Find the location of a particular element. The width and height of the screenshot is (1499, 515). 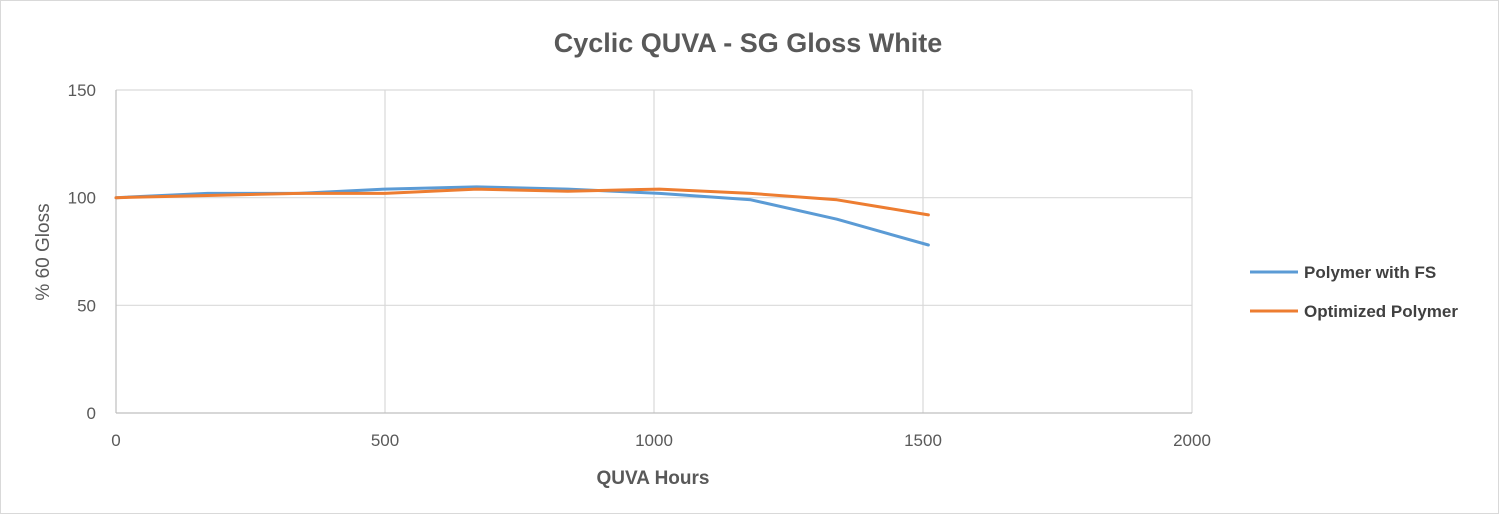

legend-label-optimized-polymer: Optimized Polymer is located at coordinates (1381, 311).